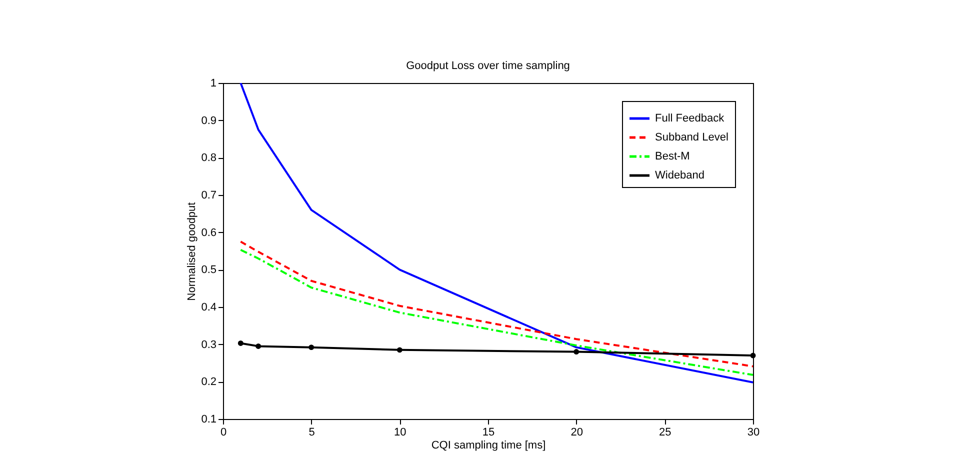  I want to click on y-tick-label: 0.7, so click(208, 196).